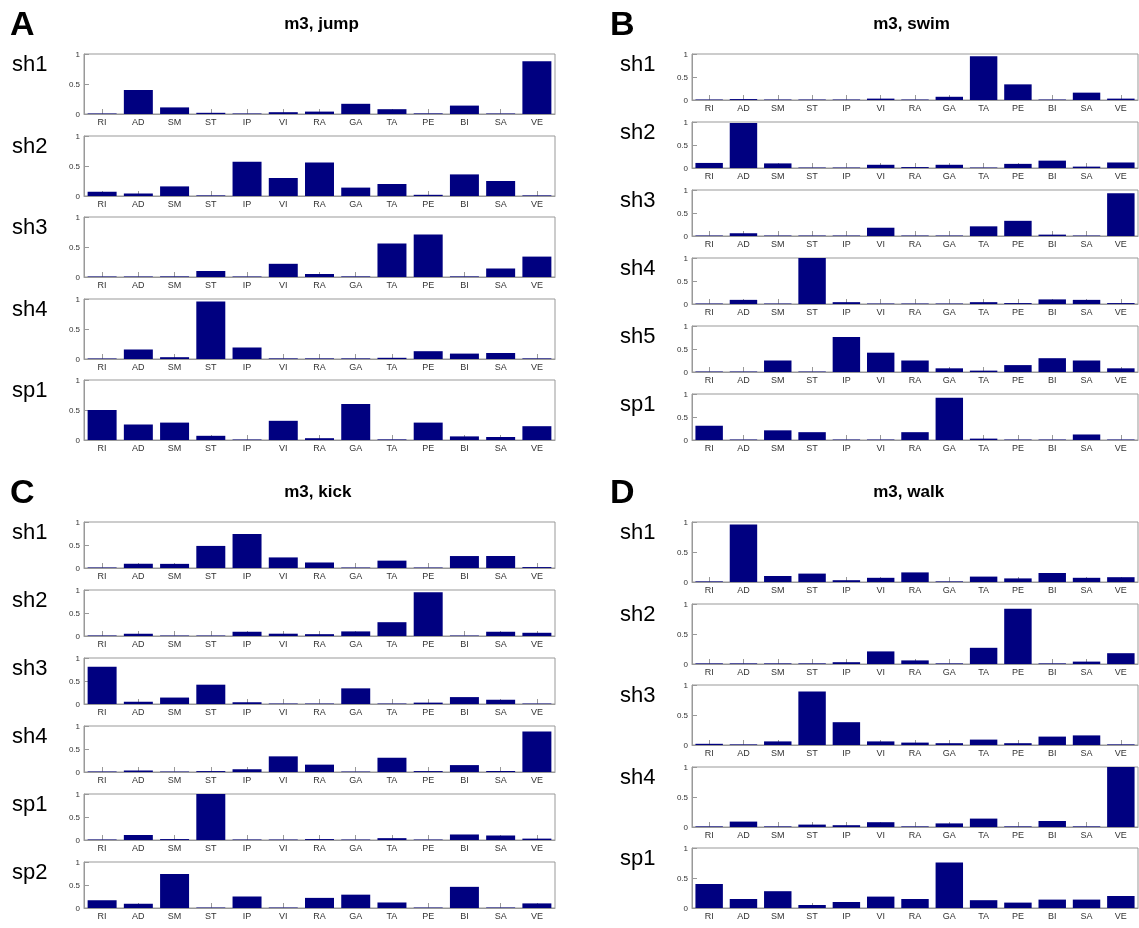 The height and width of the screenshot is (928, 1139). I want to click on chart-title: m3, kick, so click(318, 491).